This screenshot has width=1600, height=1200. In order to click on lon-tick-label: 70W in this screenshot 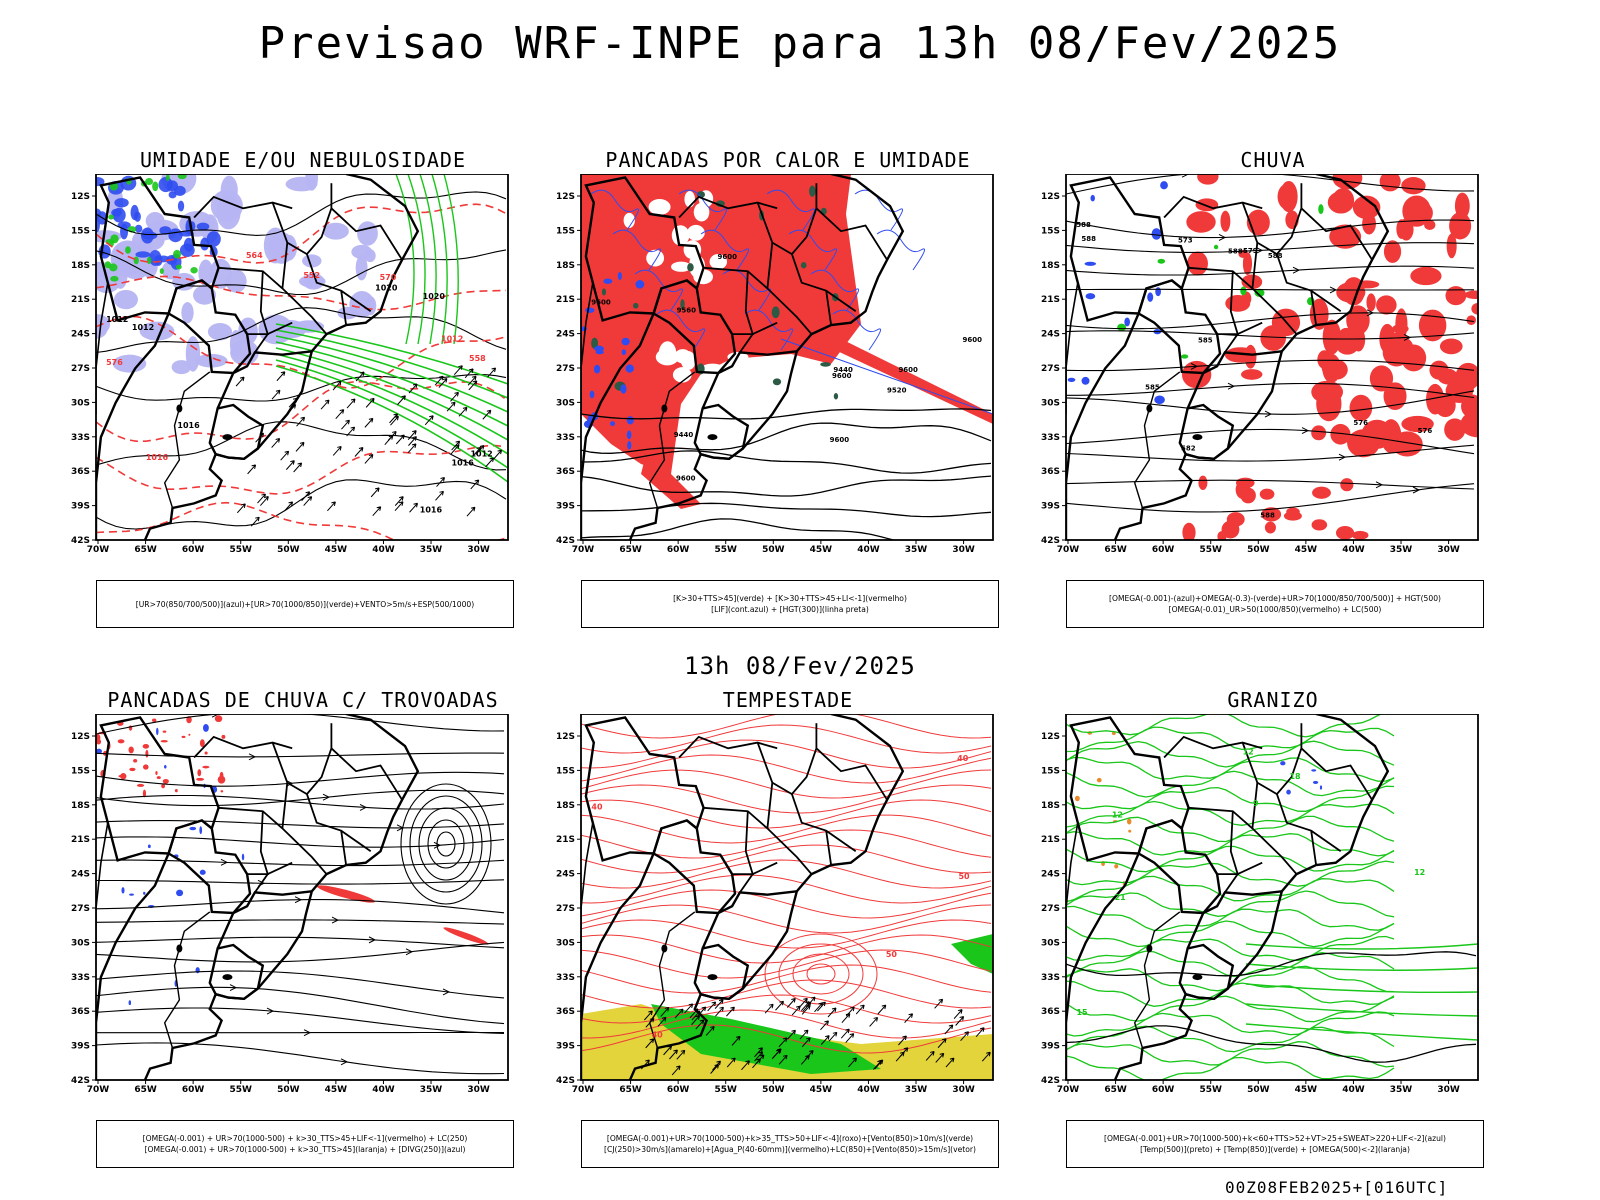, I will do `click(1068, 1090)`.